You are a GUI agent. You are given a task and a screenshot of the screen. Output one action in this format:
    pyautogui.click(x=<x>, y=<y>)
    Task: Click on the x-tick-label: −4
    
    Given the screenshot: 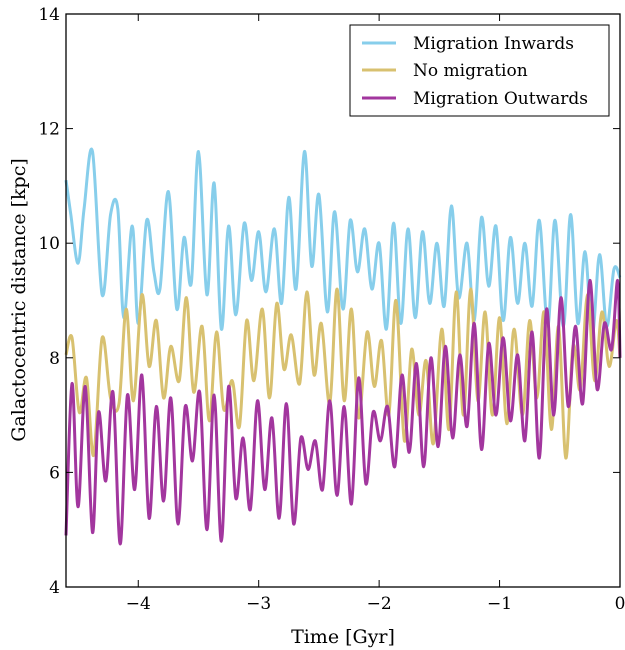 What is the action you would take?
    pyautogui.click(x=138, y=604)
    